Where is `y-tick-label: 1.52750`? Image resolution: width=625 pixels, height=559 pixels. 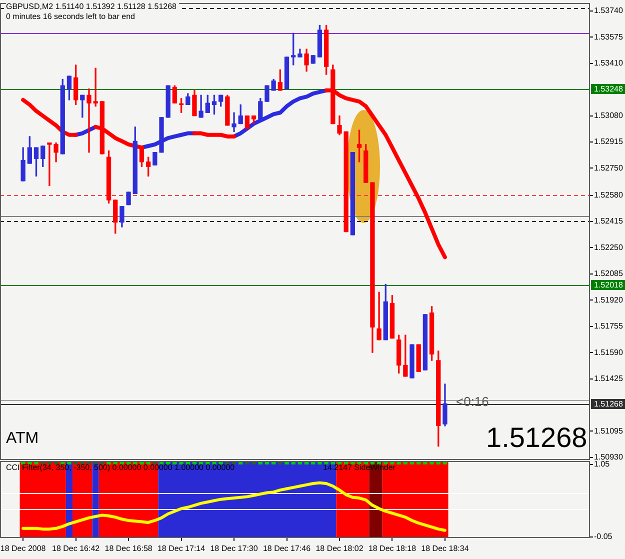 y-tick-label: 1.52750 is located at coordinates (609, 167).